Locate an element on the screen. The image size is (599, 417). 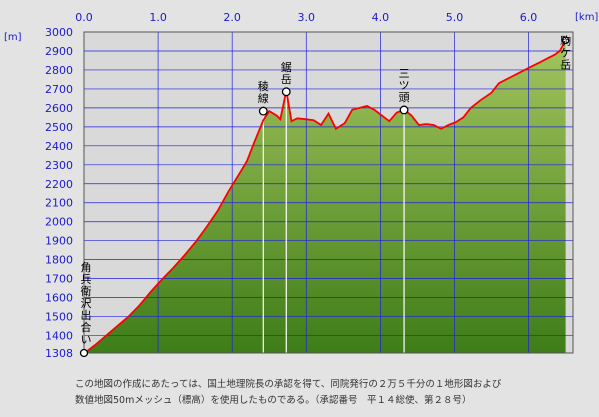
x-tick-label: 3.0 is located at coordinates (307, 17).